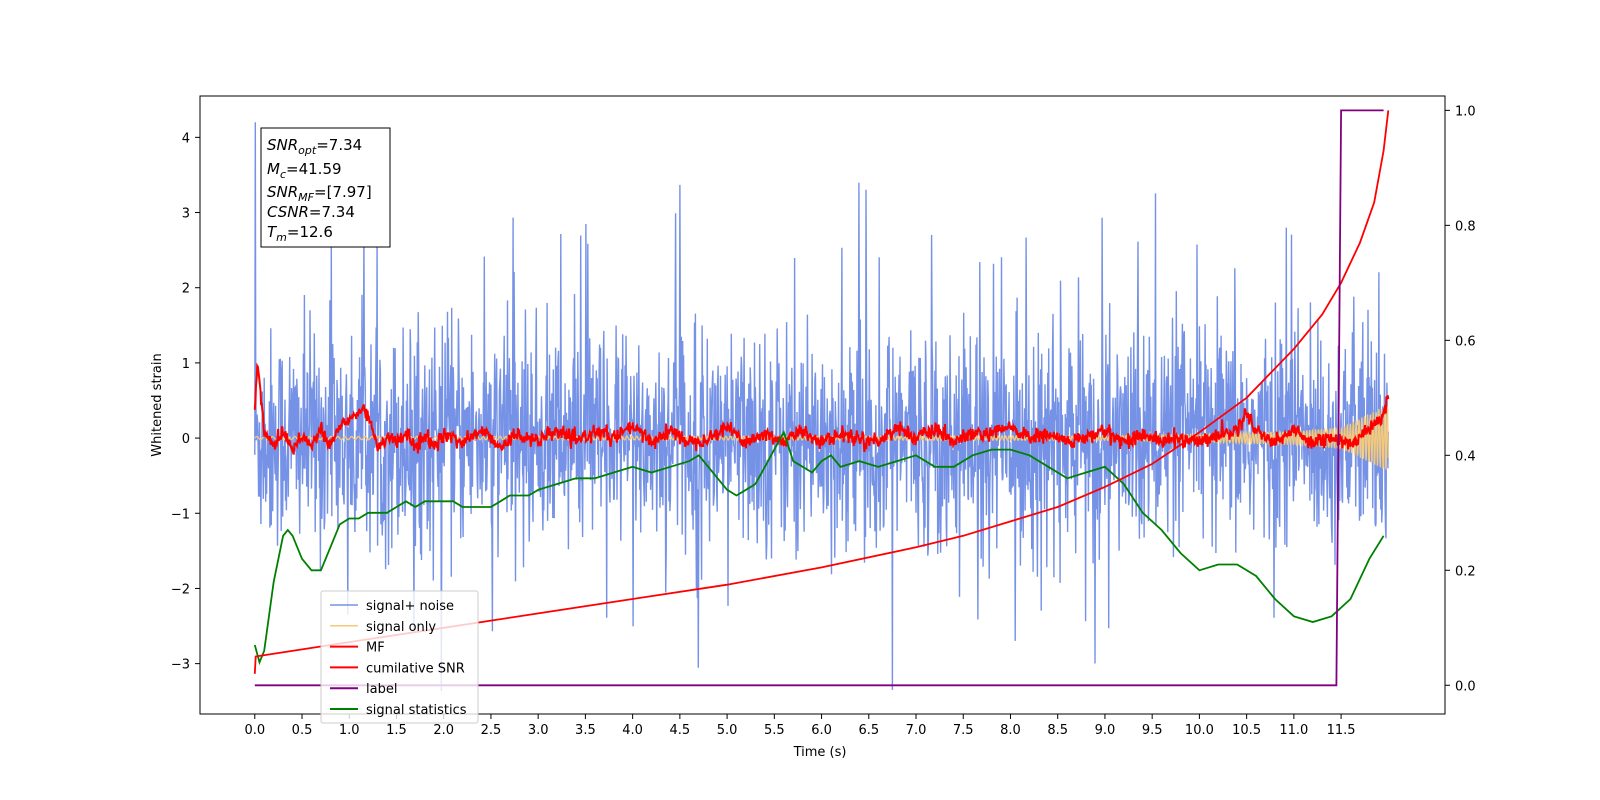 This screenshot has height=800, width=1600. What do you see at coordinates (375, 648) in the screenshot?
I see `legend-label: MF` at bounding box center [375, 648].